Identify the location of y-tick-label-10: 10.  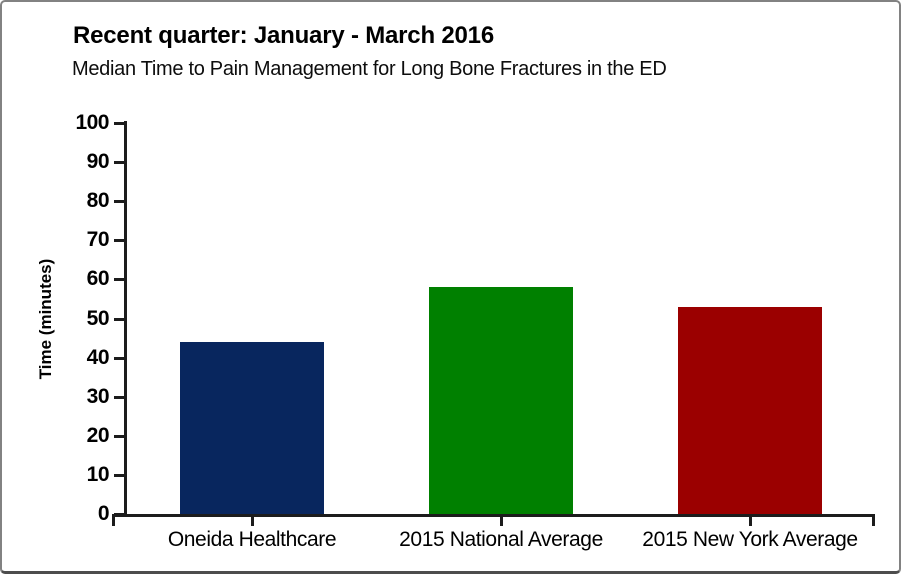
(98, 474).